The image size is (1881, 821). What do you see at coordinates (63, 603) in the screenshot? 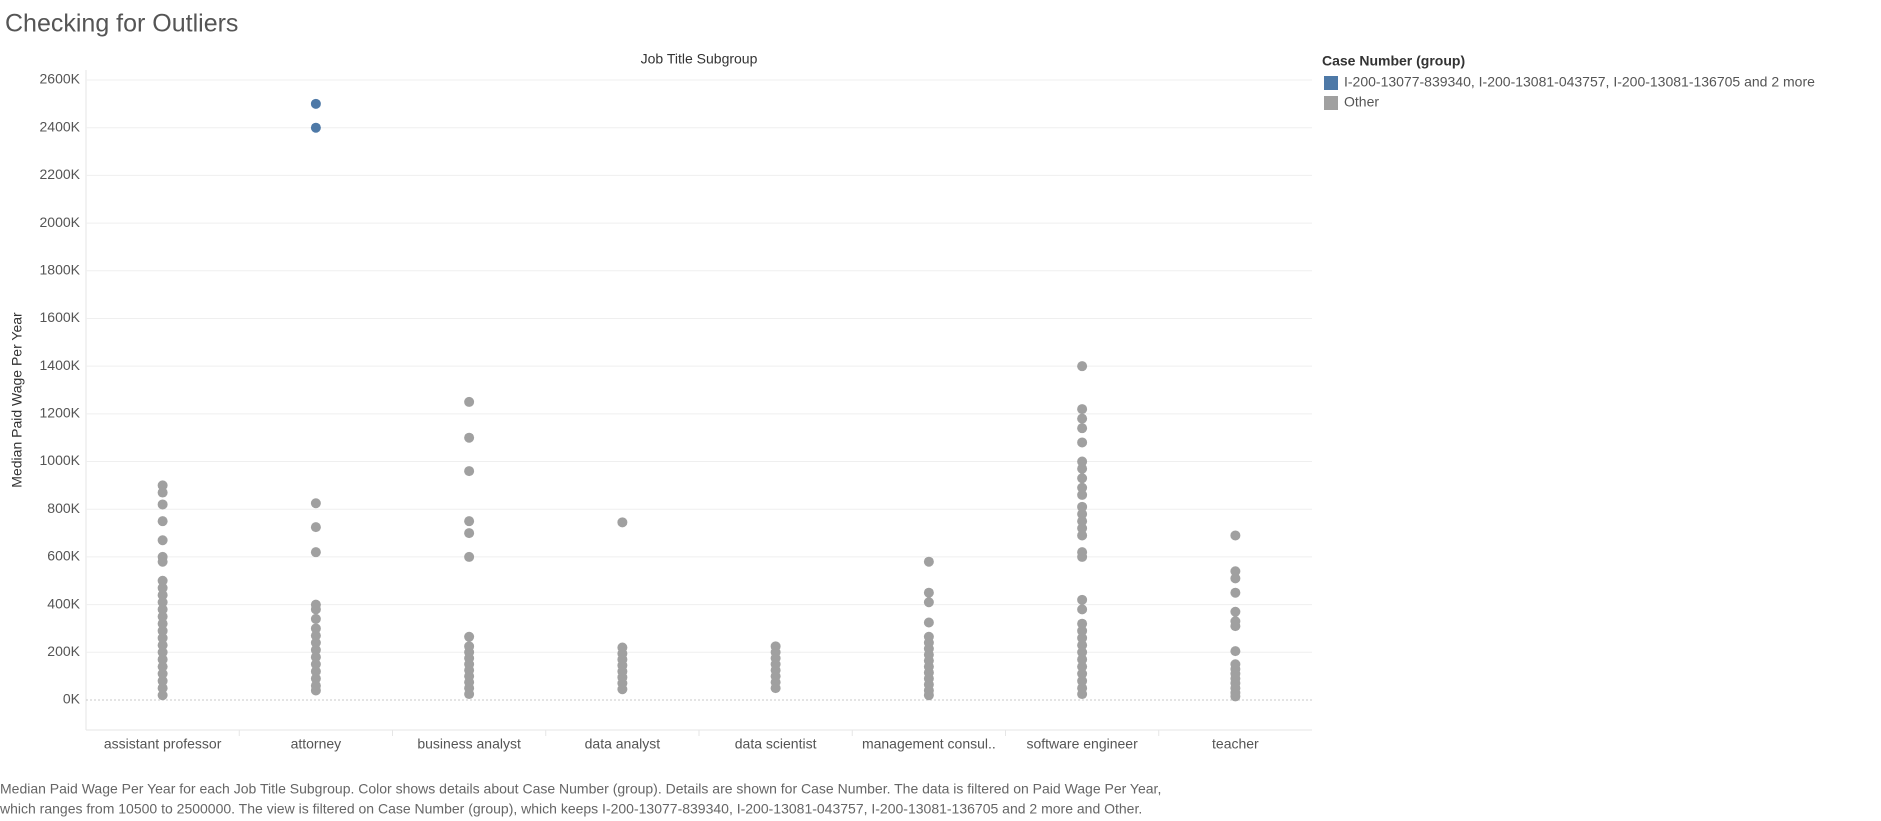
I see `y-tick-label: 400K` at bounding box center [63, 603].